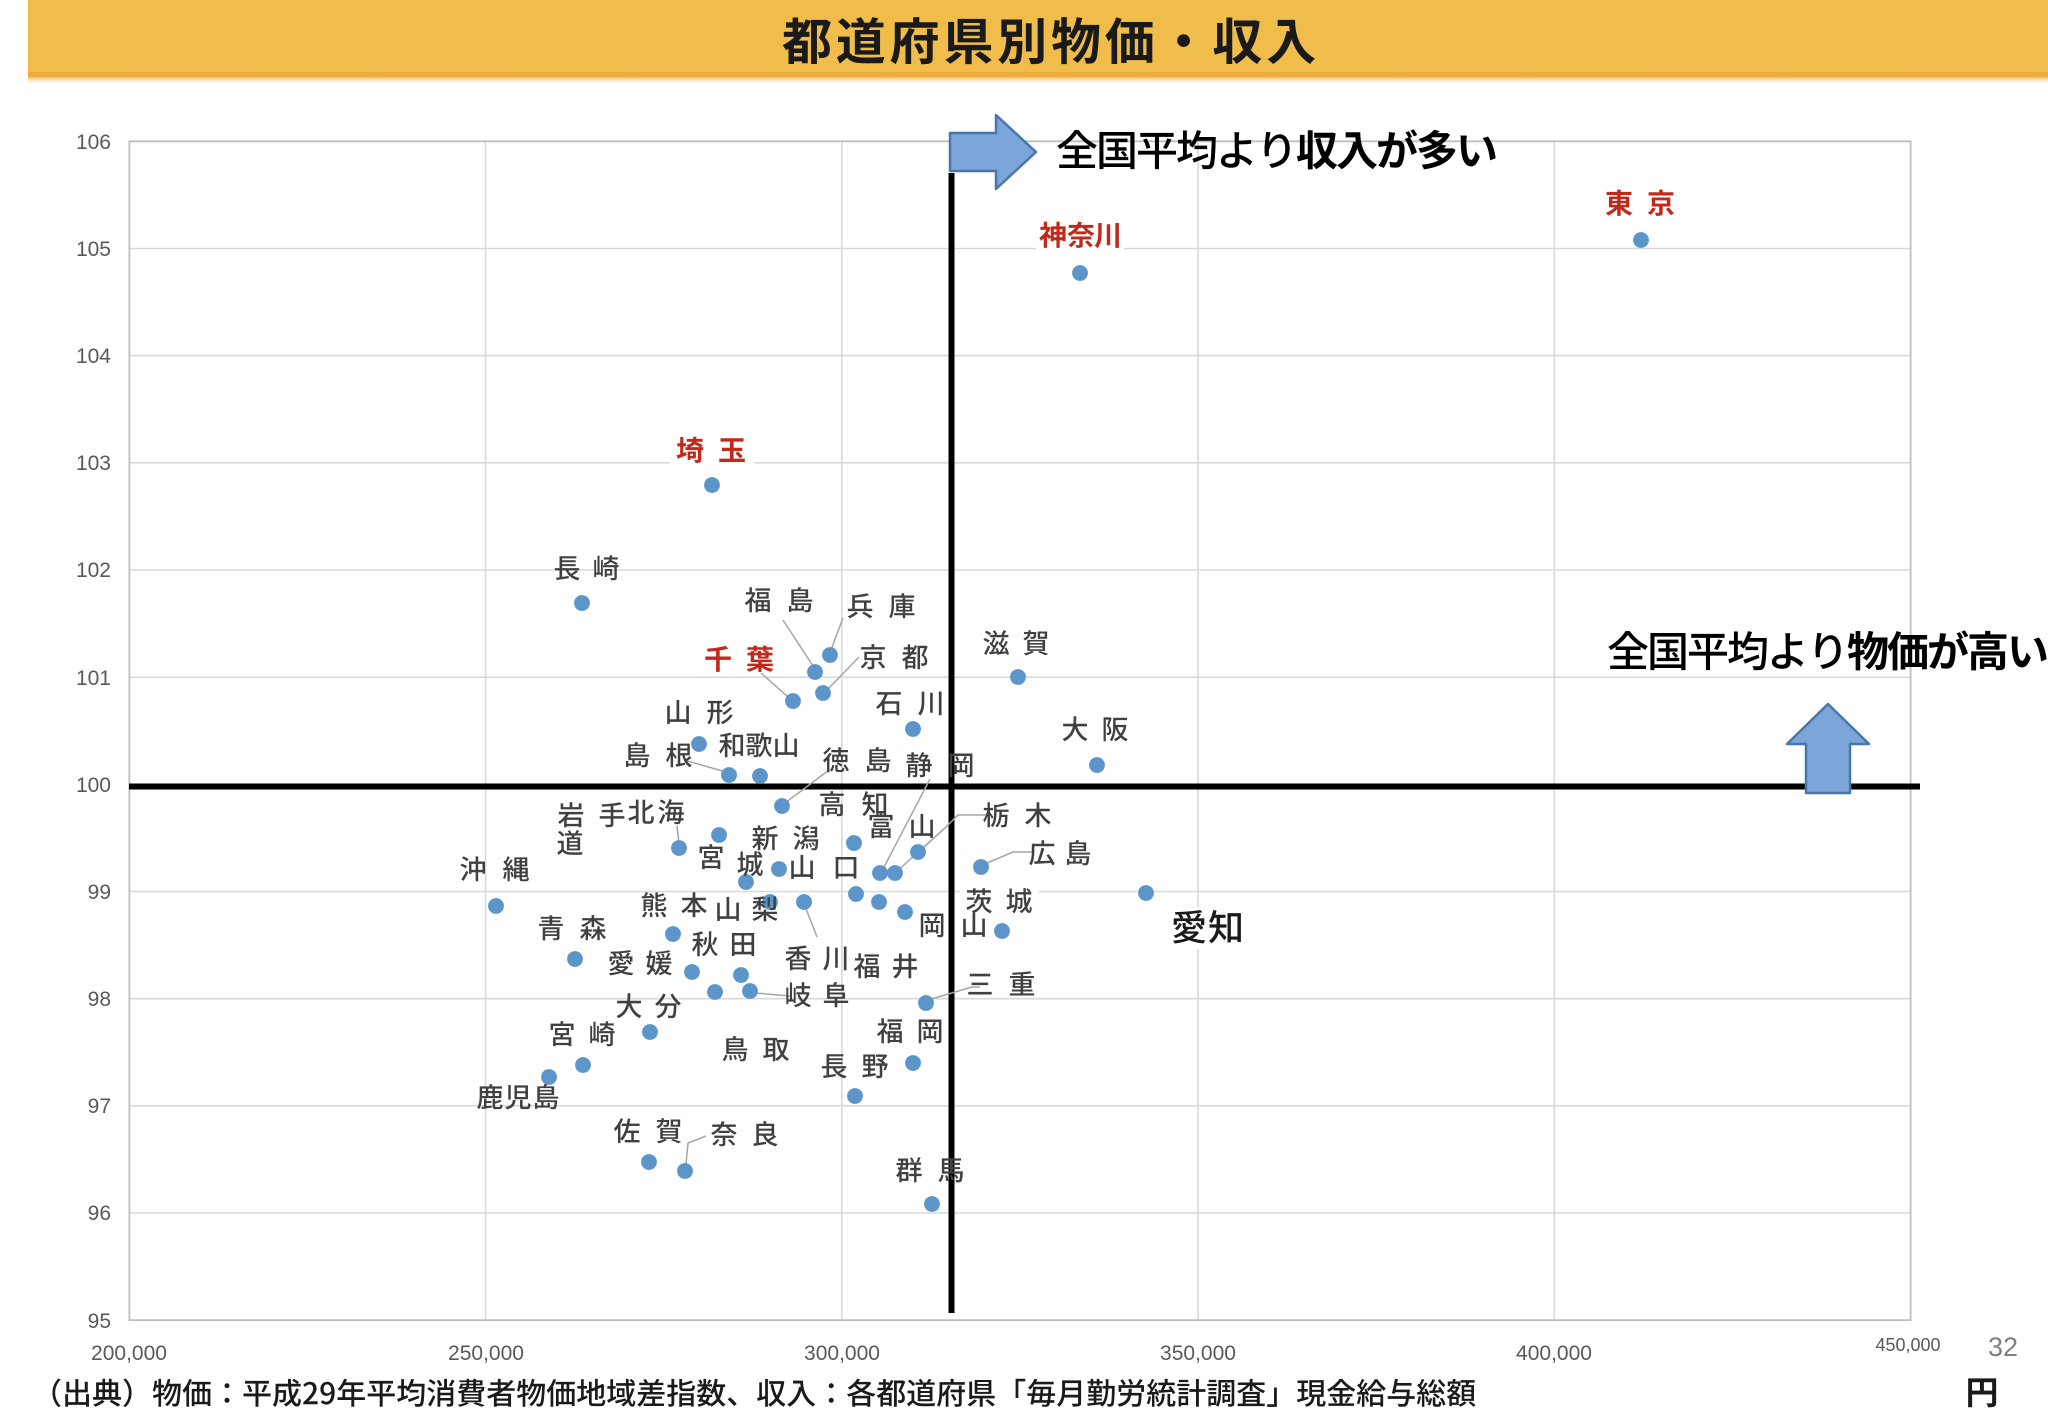 This screenshot has width=2048, height=1420. I want to click on svg-text: 97, so click(99, 1106).